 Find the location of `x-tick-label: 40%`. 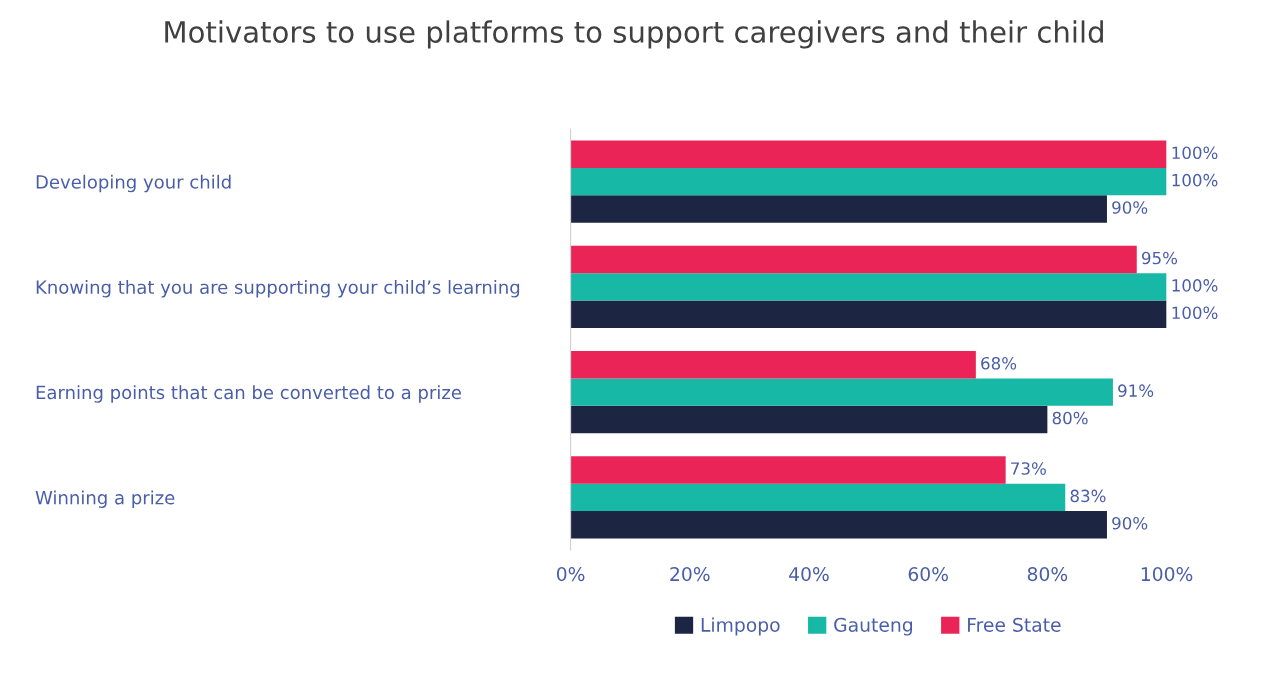

x-tick-label: 40% is located at coordinates (809, 574).